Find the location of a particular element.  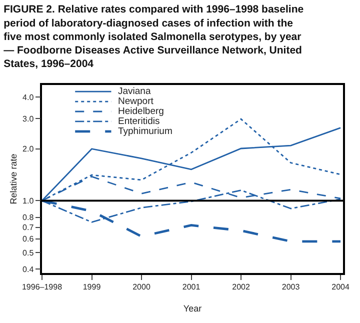

y-tick-label: 3.0 is located at coordinates (28, 119).